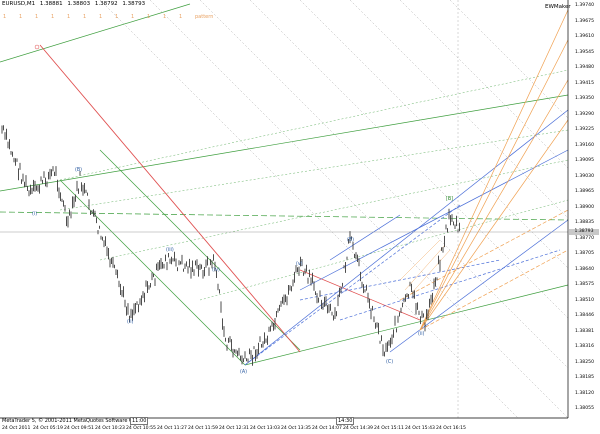 The image size is (600, 434). What do you see at coordinates (110, 428) in the screenshot?
I see `time-tick-label: 24 Oct 10:23` at bounding box center [110, 428].